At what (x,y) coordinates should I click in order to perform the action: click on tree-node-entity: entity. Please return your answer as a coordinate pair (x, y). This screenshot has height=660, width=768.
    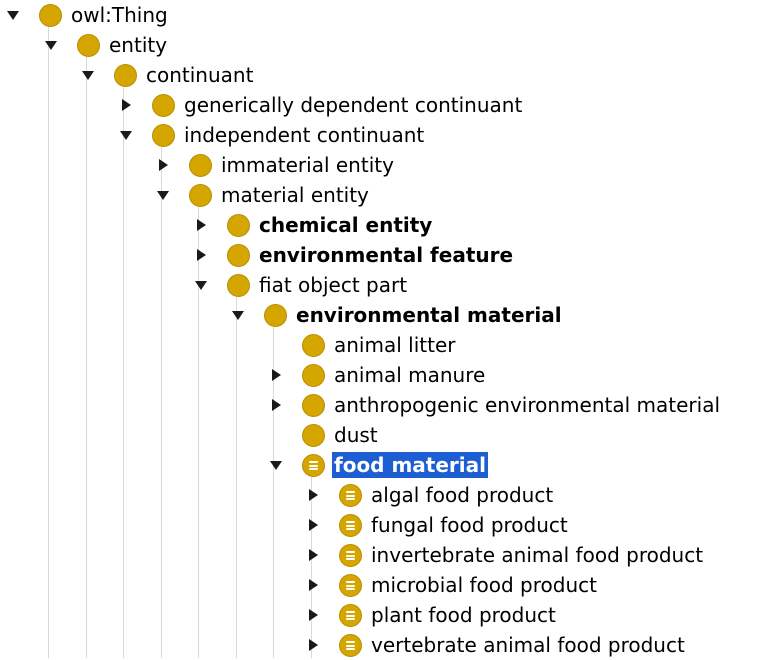
    Looking at the image, I should click on (384, 45).